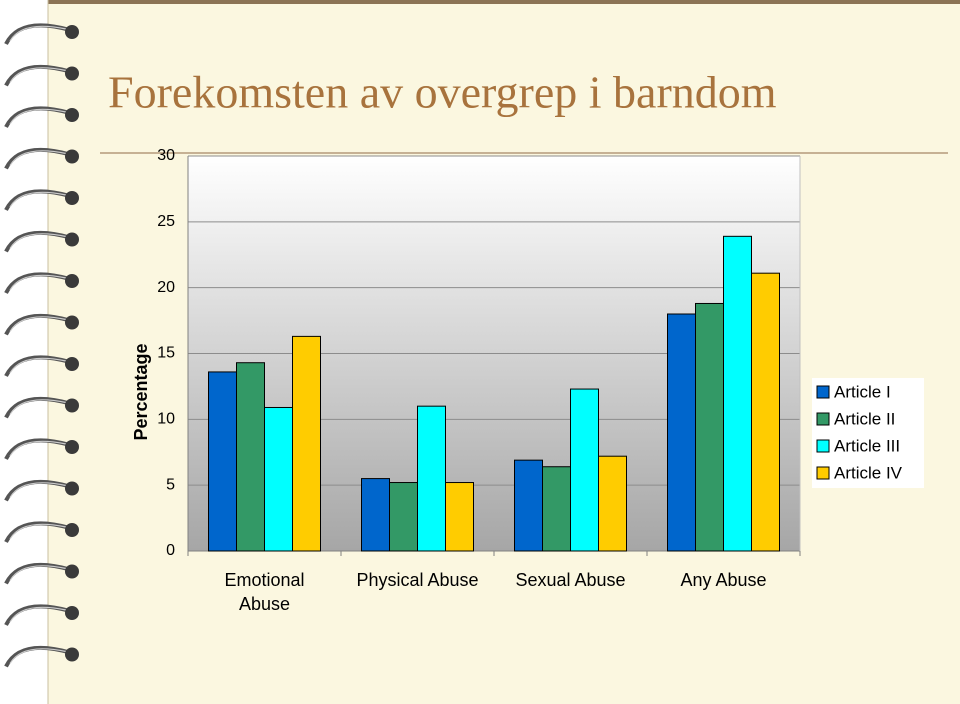 Image resolution: width=960 pixels, height=704 pixels. I want to click on y-tick-label: 25, so click(166, 221).